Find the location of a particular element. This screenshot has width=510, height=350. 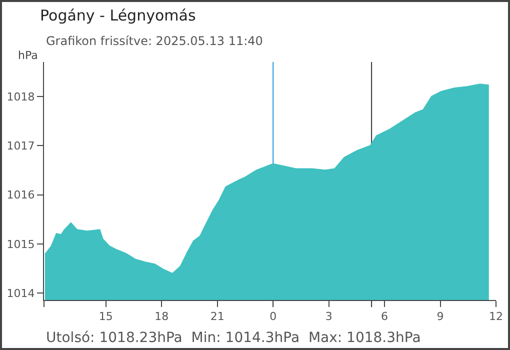

text: Utolsó: 1018.23hPa Min: 1014.3hPa Max: 1018.3hPa is located at coordinates (233, 338).